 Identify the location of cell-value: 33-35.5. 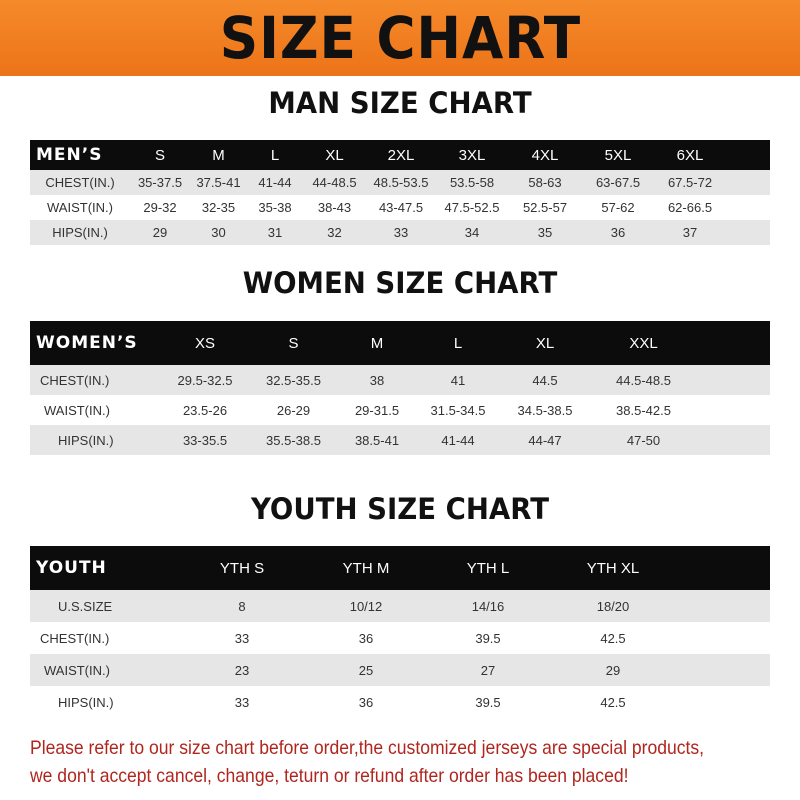
(205, 440).